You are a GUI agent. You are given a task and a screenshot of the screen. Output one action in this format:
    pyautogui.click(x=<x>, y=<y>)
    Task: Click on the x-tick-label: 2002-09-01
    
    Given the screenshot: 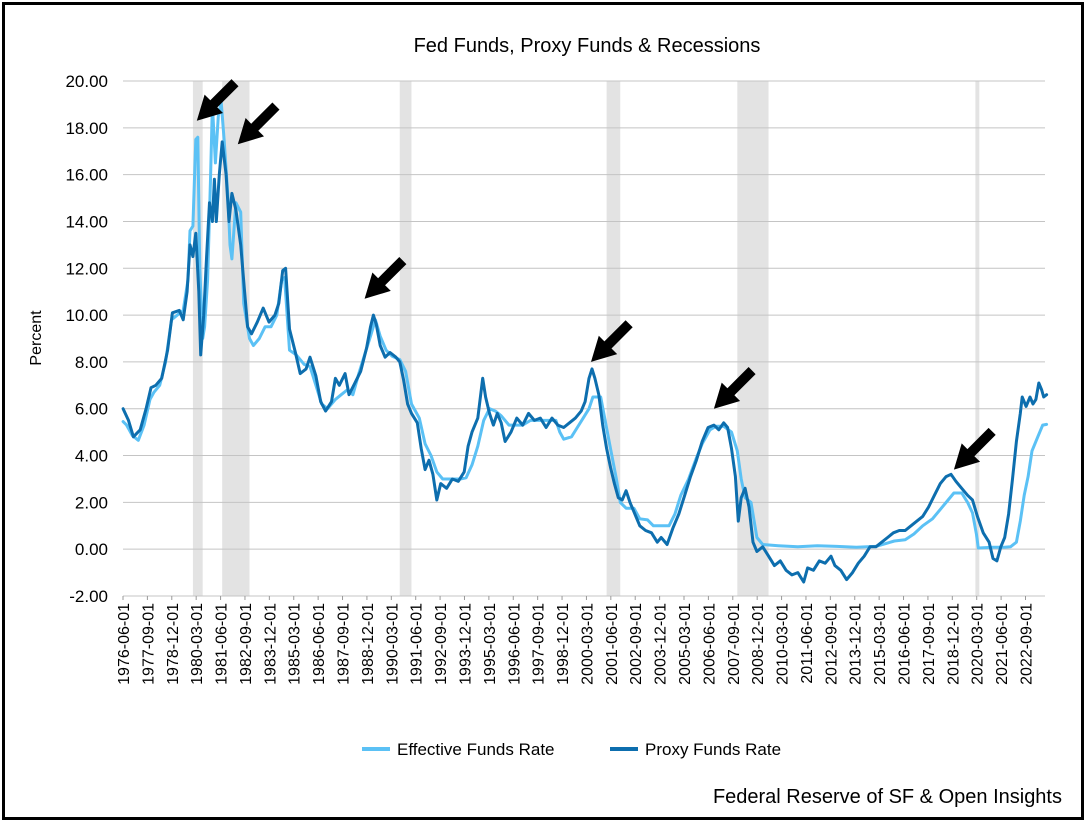 What is the action you would take?
    pyautogui.click(x=636, y=644)
    